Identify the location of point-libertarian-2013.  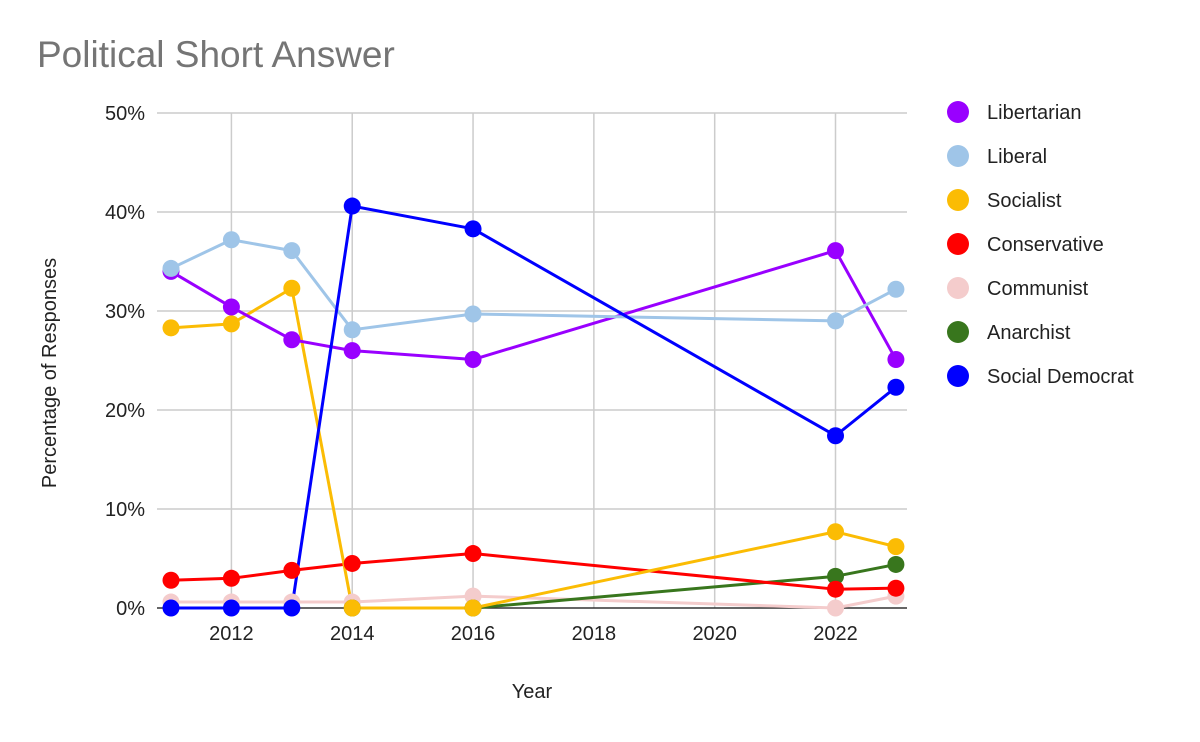
(292, 340).